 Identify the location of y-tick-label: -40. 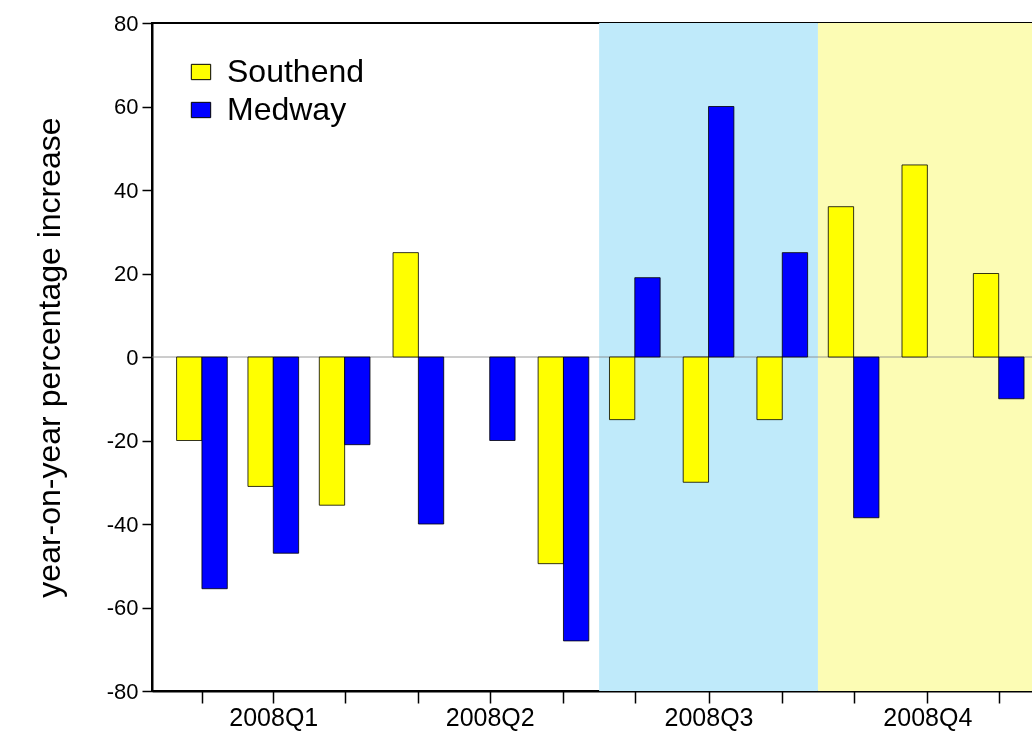
(122, 524).